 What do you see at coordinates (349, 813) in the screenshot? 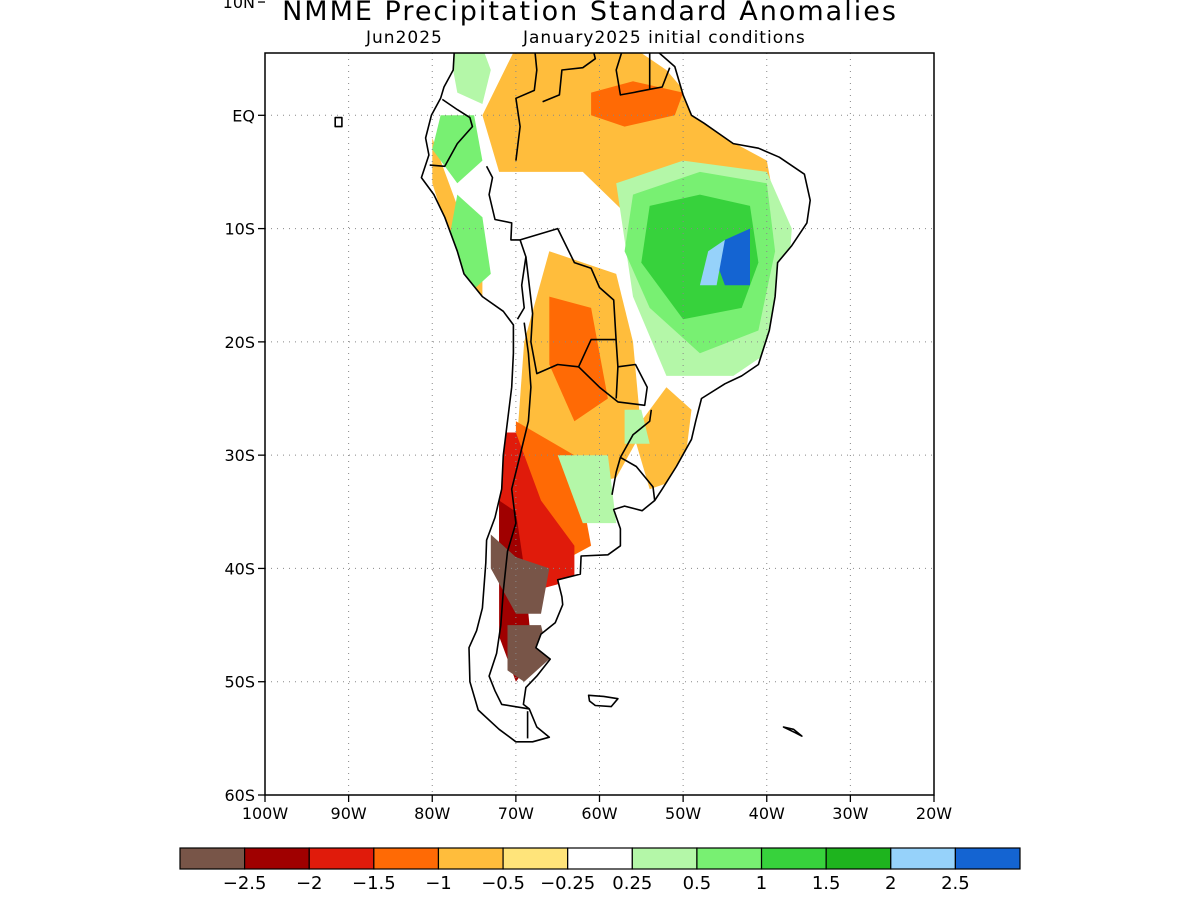
I see `x-tick-label: 90W` at bounding box center [349, 813].